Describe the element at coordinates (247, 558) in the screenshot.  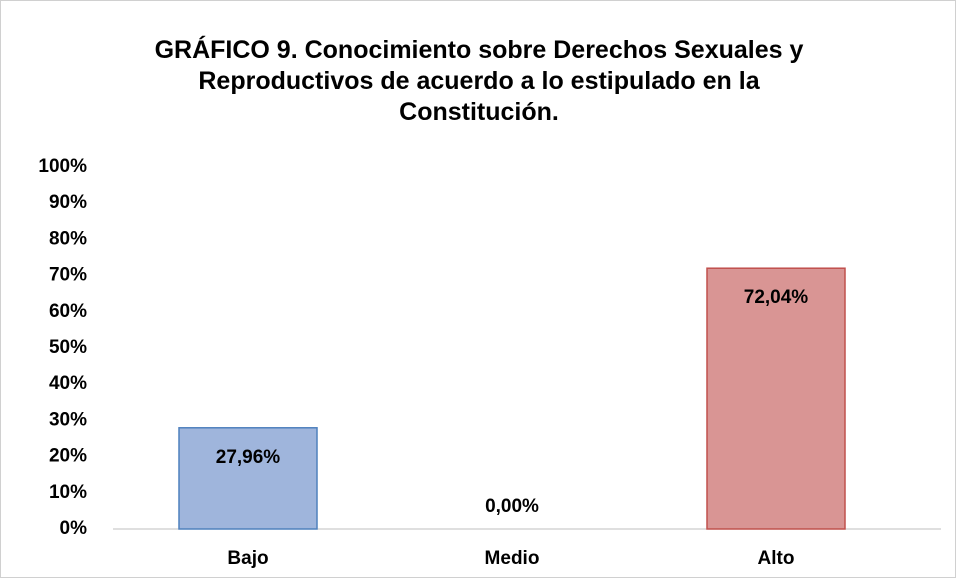
I see `x-tick-label: Bajo` at that location.